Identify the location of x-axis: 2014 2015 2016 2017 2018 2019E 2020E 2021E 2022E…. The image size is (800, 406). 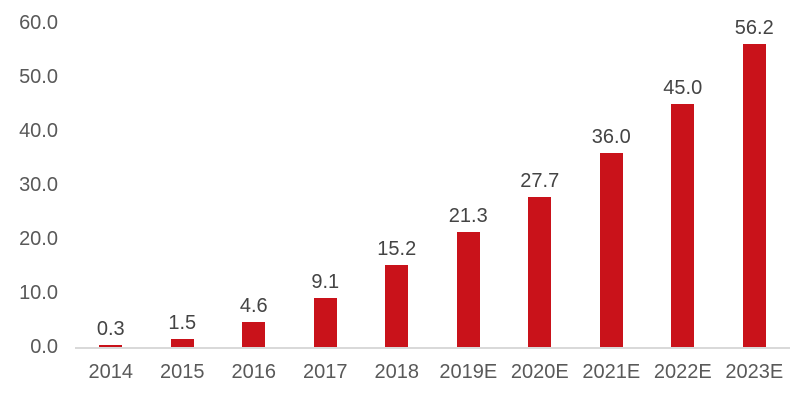
(432, 372).